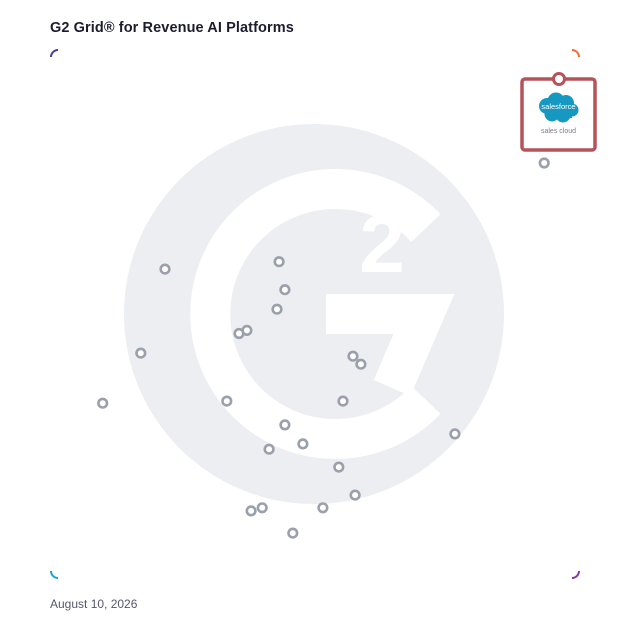 The height and width of the screenshot is (628, 628). What do you see at coordinates (94, 604) in the screenshot?
I see `report-date: August 10, 2026` at bounding box center [94, 604].